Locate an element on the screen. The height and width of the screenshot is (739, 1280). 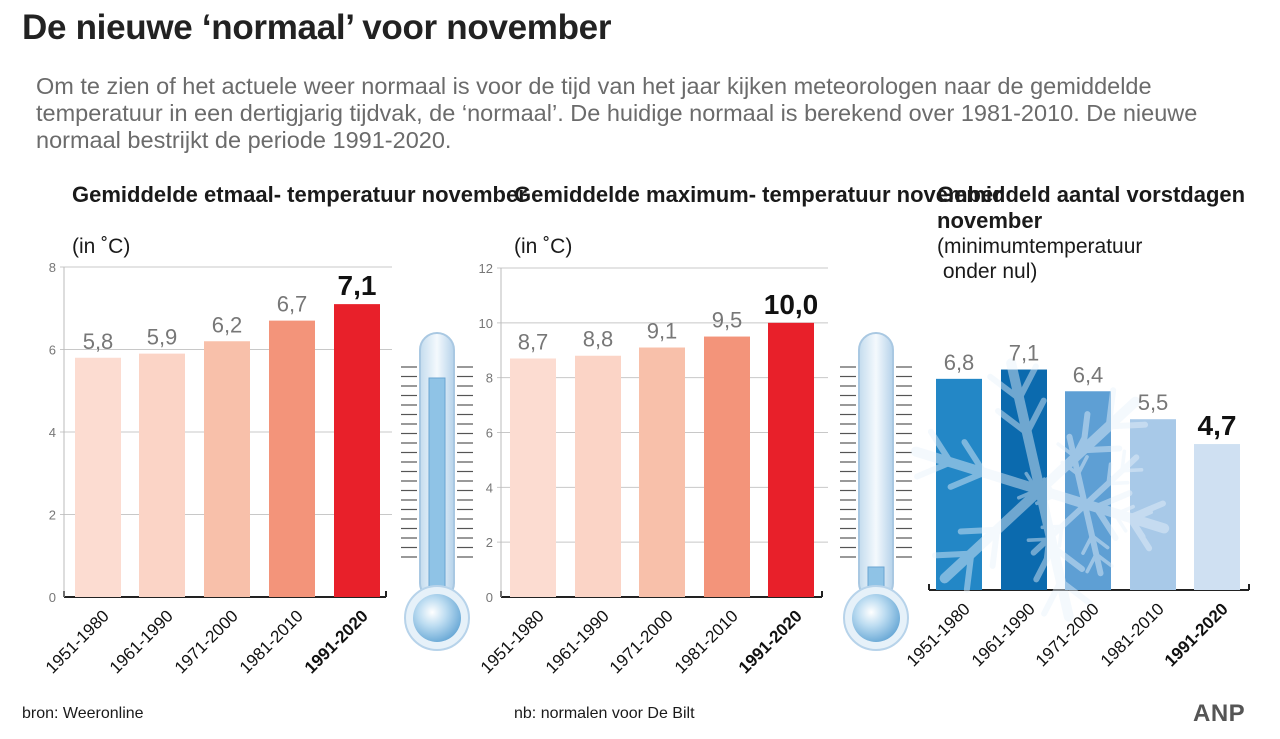
chart-2-category-label: 1971-2000 is located at coordinates (641, 641).